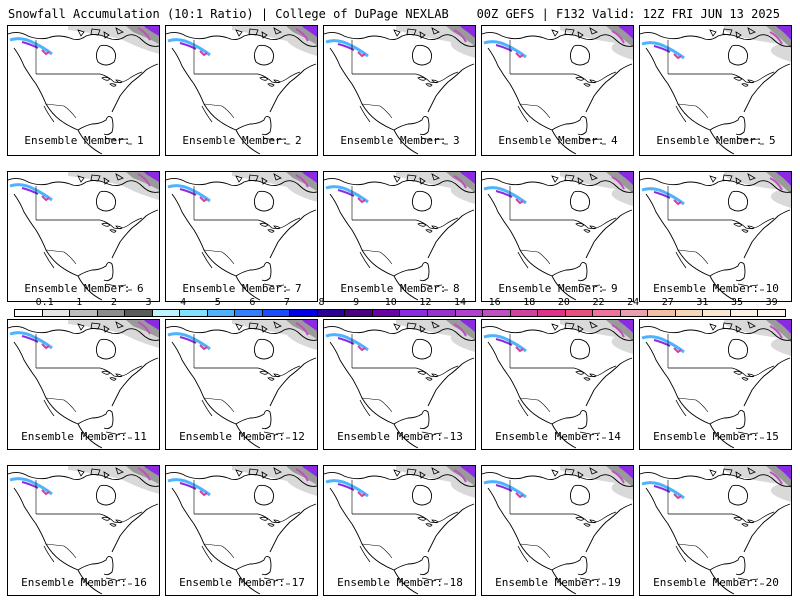 This screenshot has height=600, width=800. What do you see at coordinates (113, 302) in the screenshot?
I see `colorbar-label: 2` at bounding box center [113, 302].